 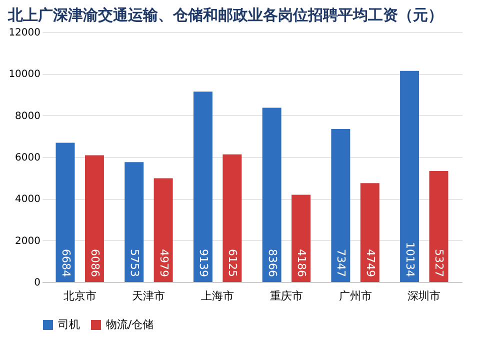 What do you see at coordinates (65, 263) in the screenshot?
I see `data-label: 6684` at bounding box center [65, 263].